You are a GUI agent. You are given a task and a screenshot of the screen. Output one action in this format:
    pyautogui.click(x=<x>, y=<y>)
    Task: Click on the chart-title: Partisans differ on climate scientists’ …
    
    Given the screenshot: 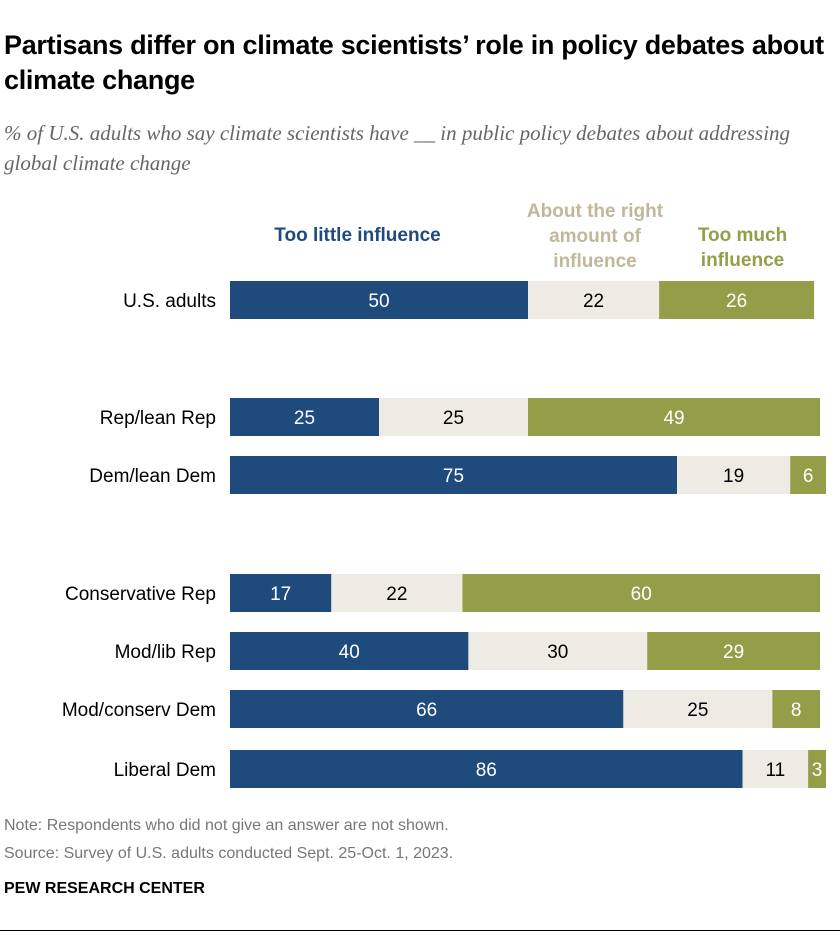 What is the action you would take?
    pyautogui.click(x=414, y=62)
    